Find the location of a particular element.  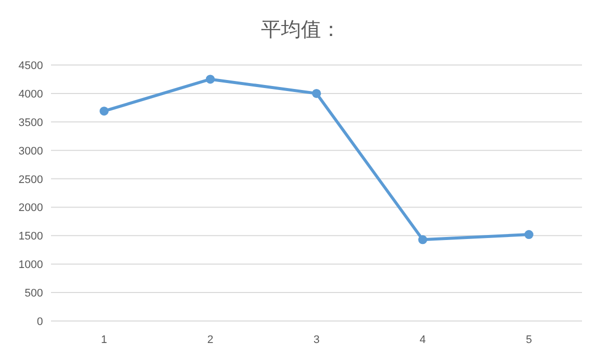

y-tick-label: 4000 is located at coordinates (30, 94).